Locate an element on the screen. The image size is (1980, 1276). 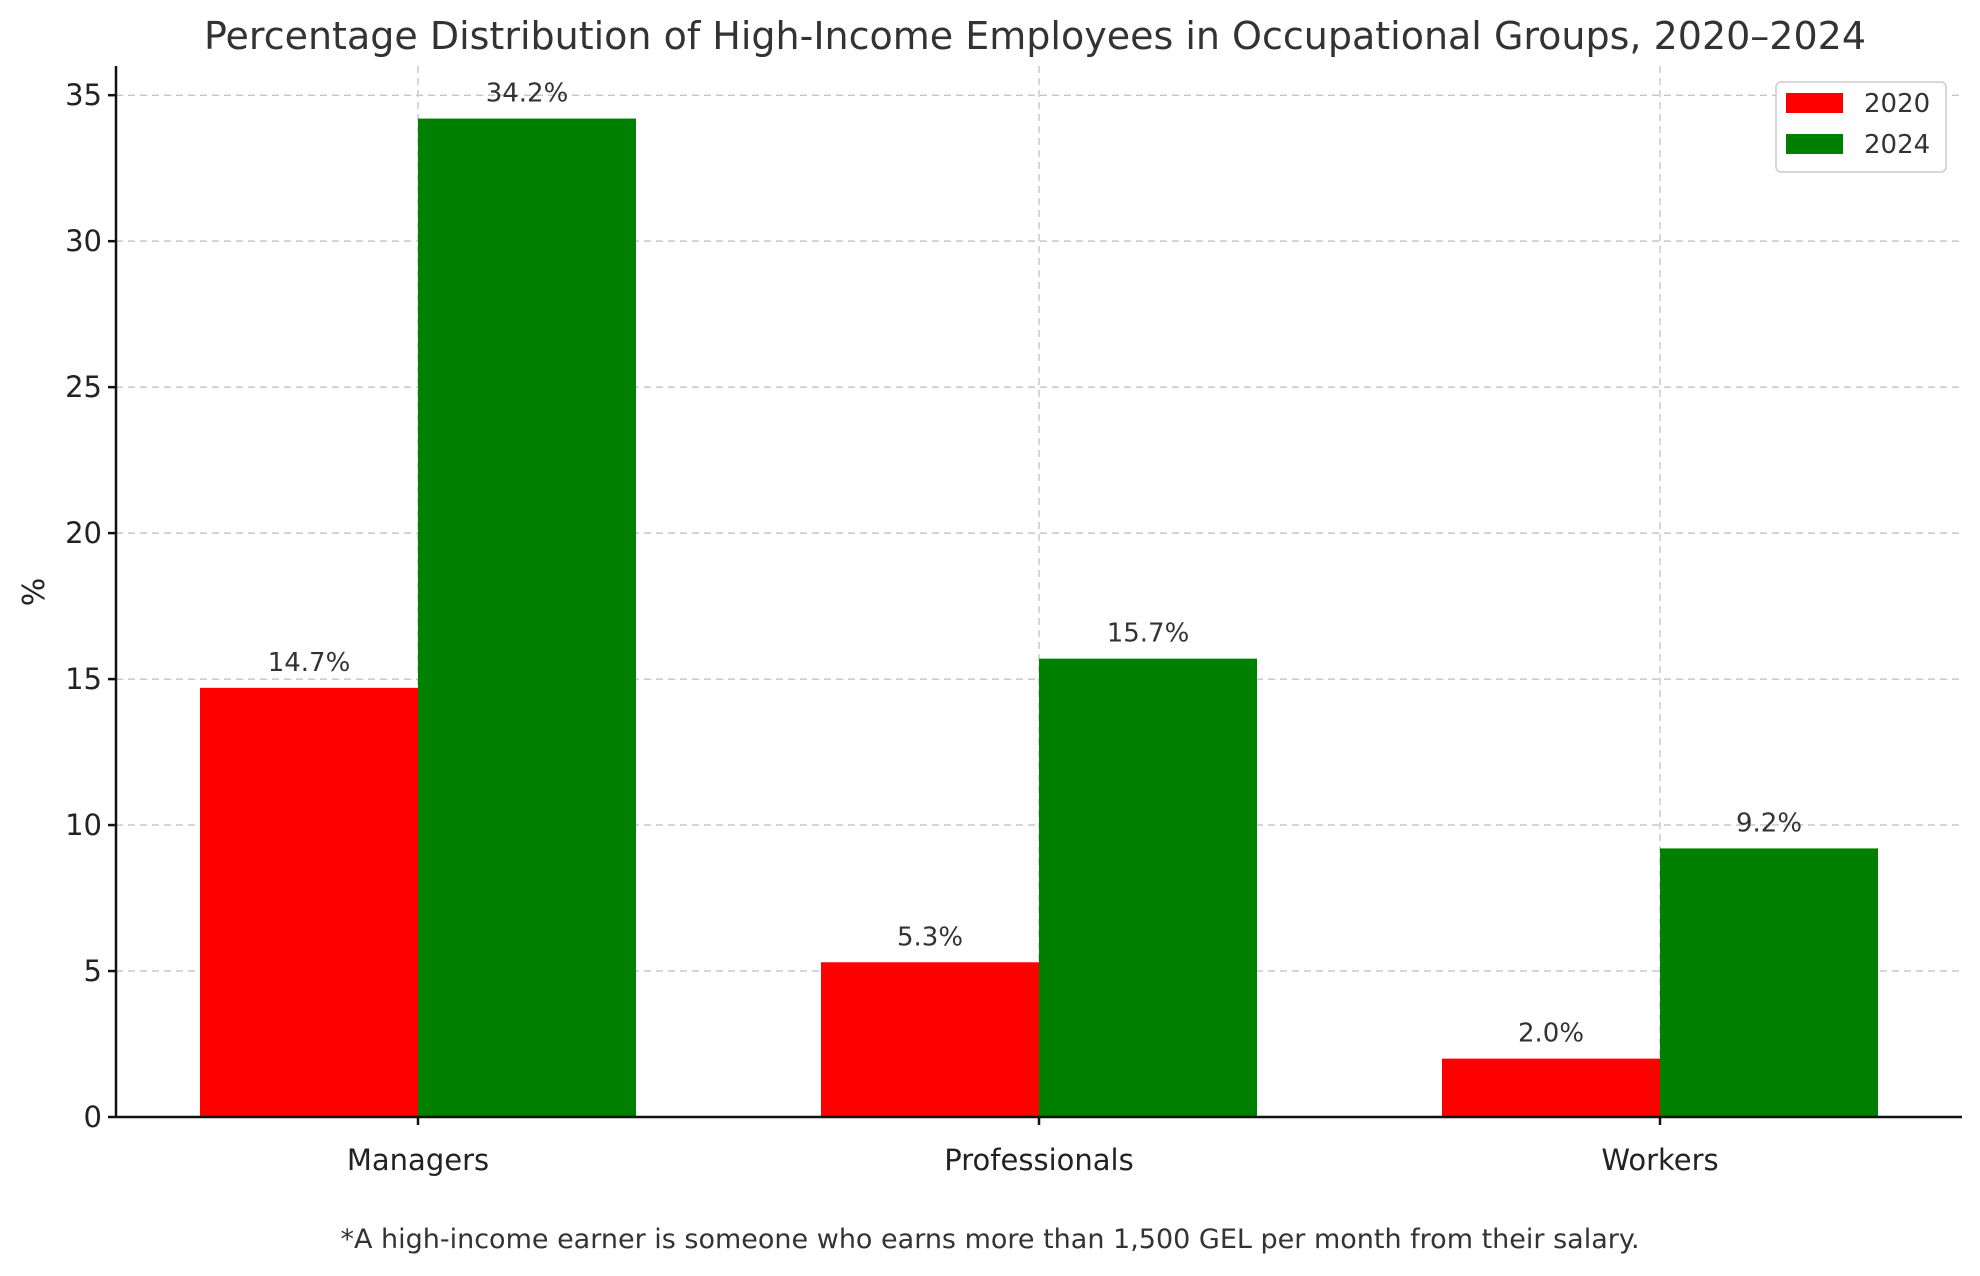
x-tick-label: Professionals is located at coordinates (1038, 1160).